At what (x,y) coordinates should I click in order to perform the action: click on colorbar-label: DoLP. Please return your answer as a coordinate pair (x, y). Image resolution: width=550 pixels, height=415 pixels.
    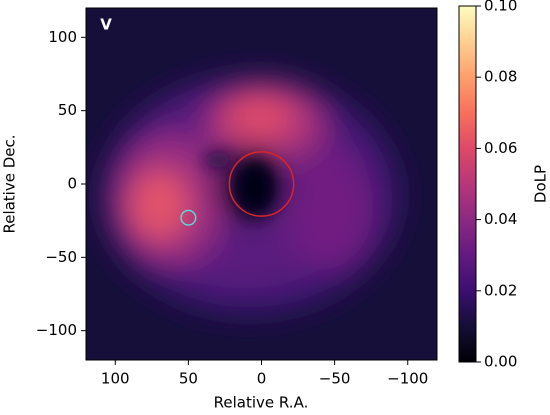
    Looking at the image, I should click on (541, 184).